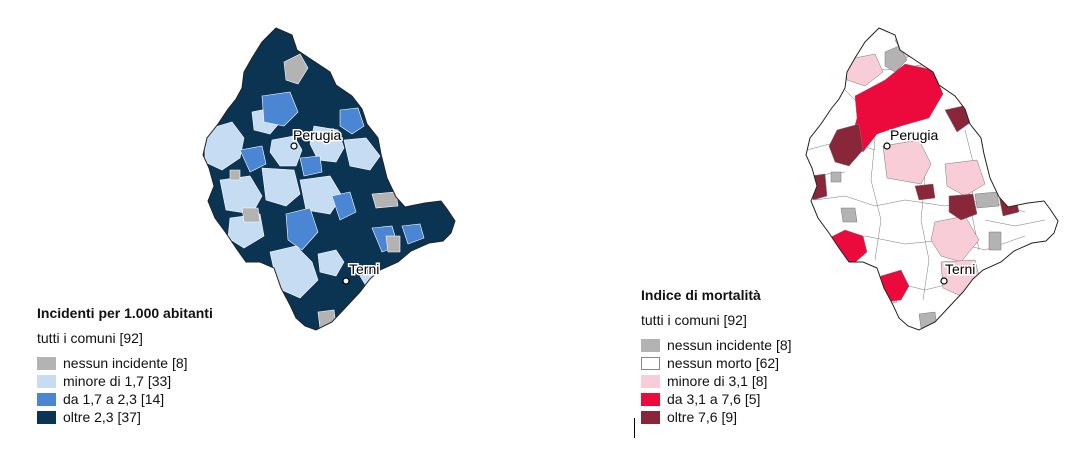 The image size is (1090, 470). I want to click on divider-line, so click(634, 428).